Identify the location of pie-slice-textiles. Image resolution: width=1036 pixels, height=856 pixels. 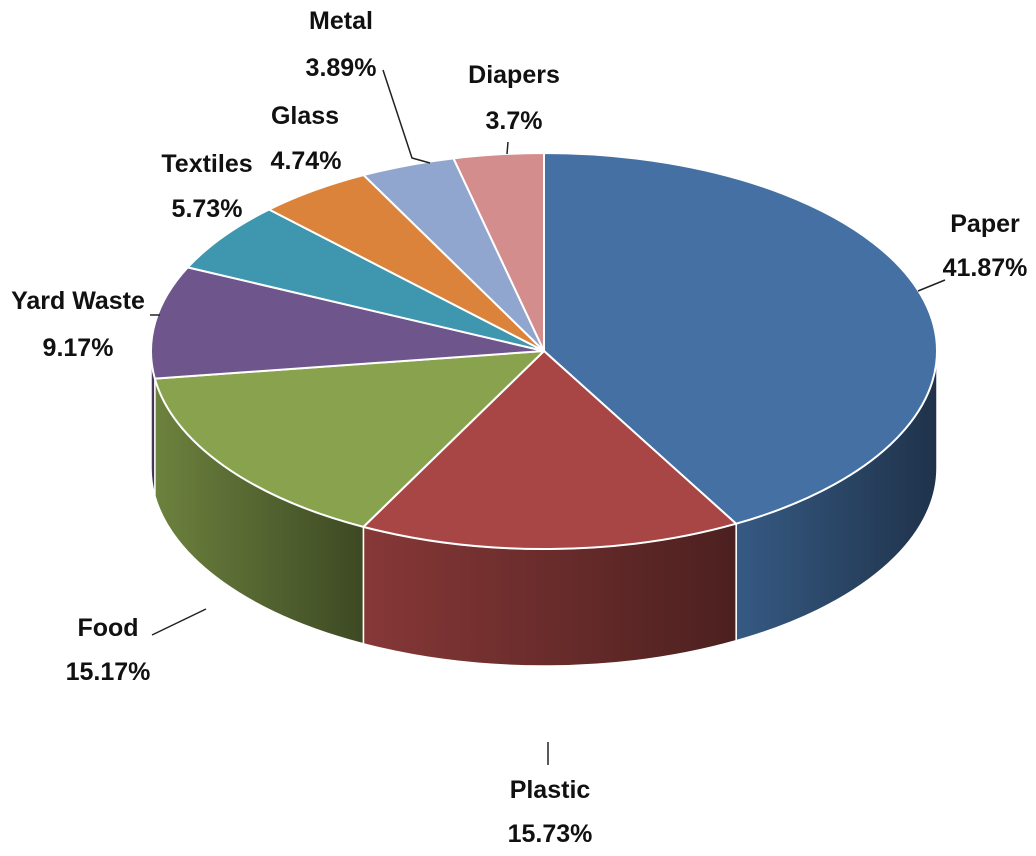
(365, 280).